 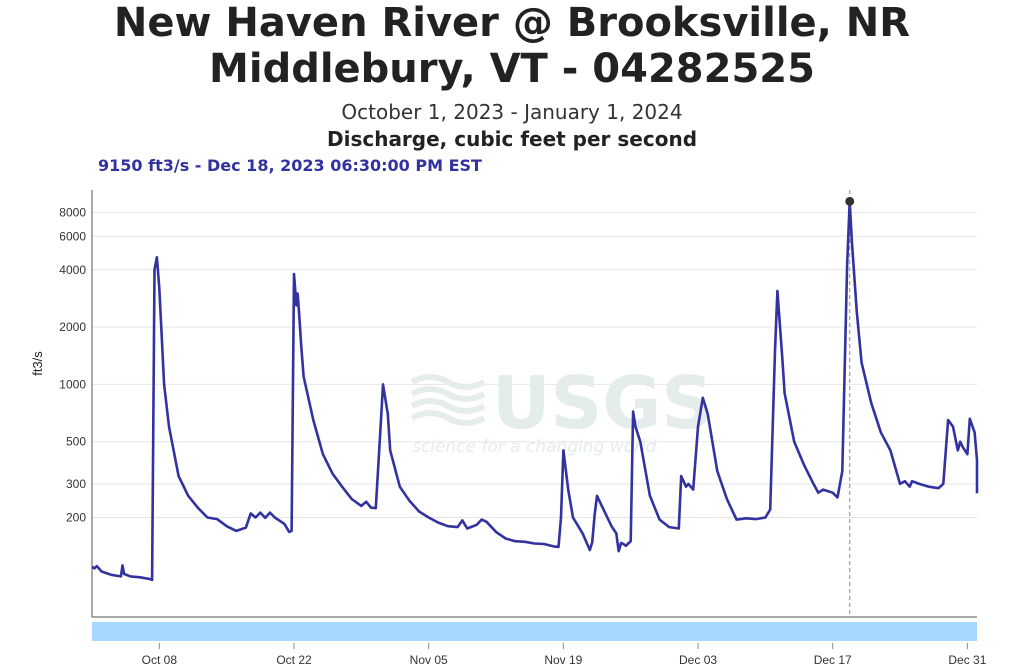 I want to click on x-tick-label: Nov 05, so click(x=429, y=660).